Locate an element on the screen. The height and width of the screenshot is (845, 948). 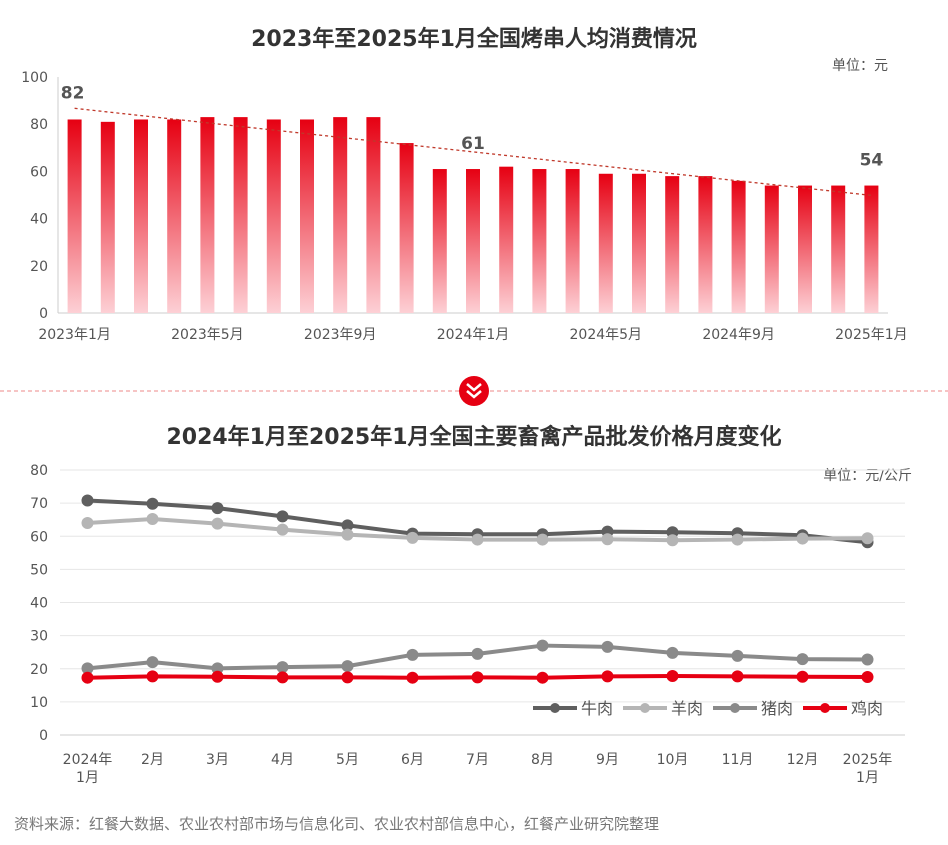
y-tick-label: 10 is located at coordinates (39, 703).